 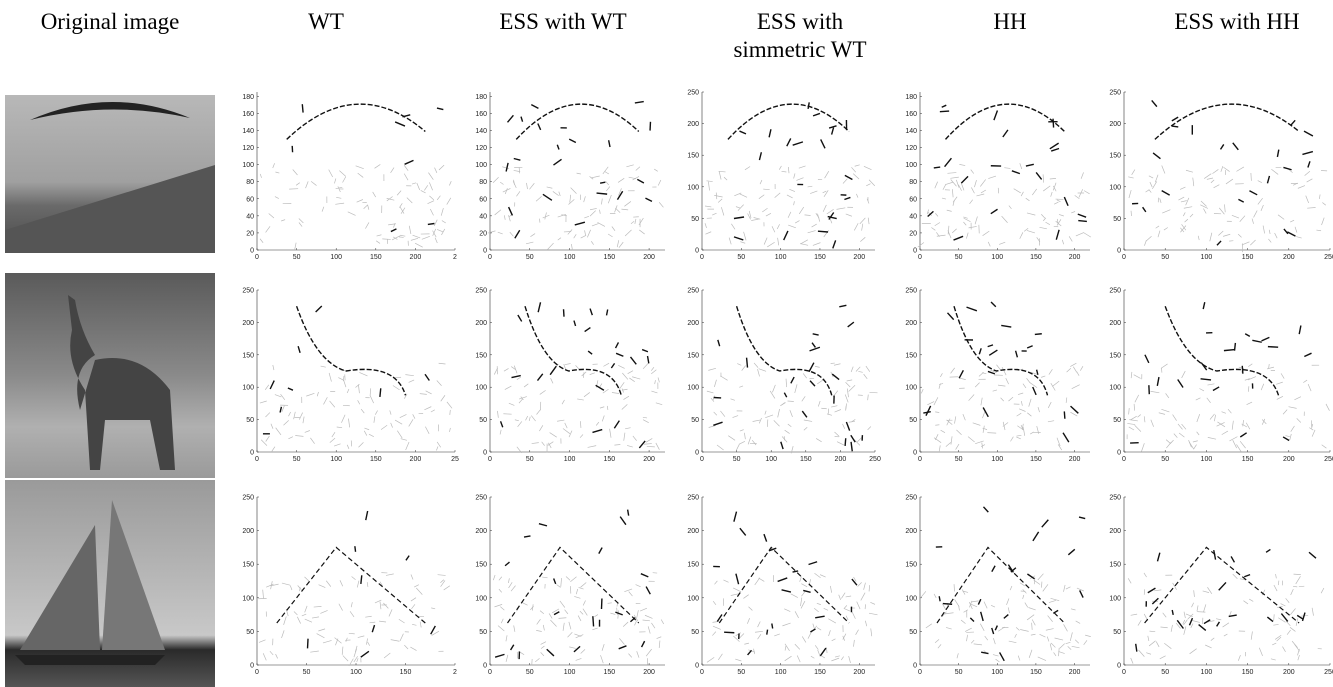 What do you see at coordinates (1115, 124) in the screenshot?
I see `y-tick-label: 200` at bounding box center [1115, 124].